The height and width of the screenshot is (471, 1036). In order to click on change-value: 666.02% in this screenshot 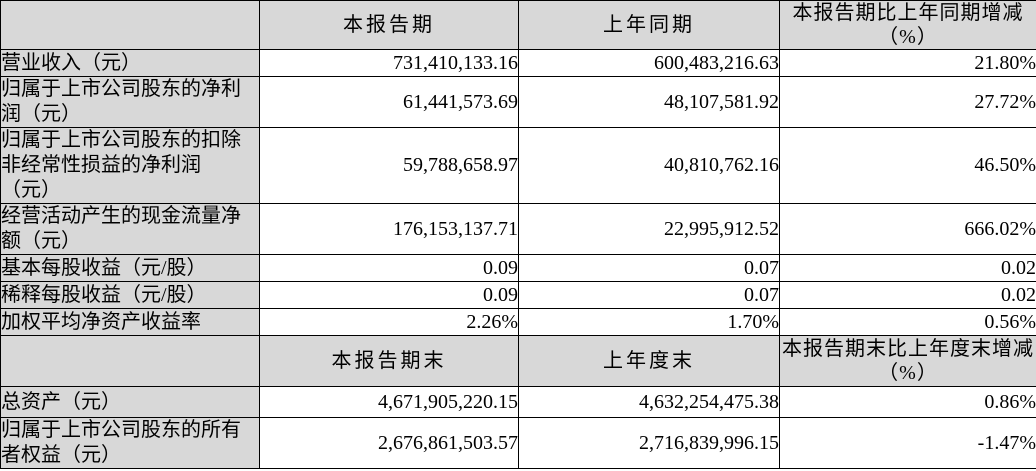, I will do `click(907, 229)`.